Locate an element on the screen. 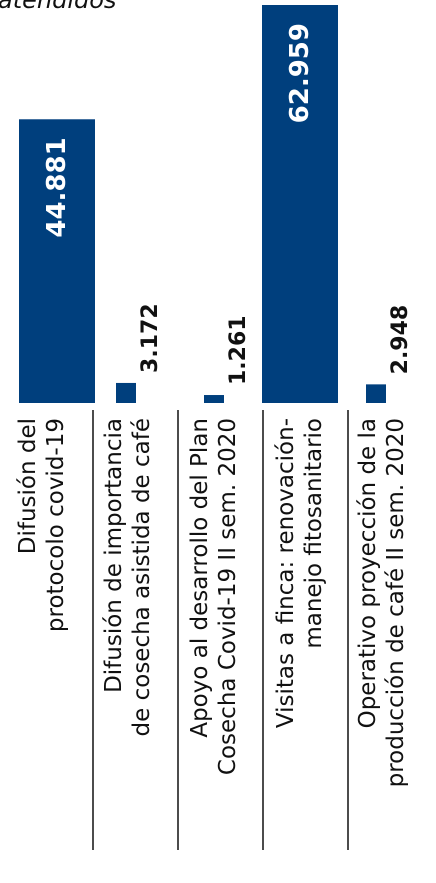 The image size is (436, 883). value-label-5: 2.948 is located at coordinates (400, 340).